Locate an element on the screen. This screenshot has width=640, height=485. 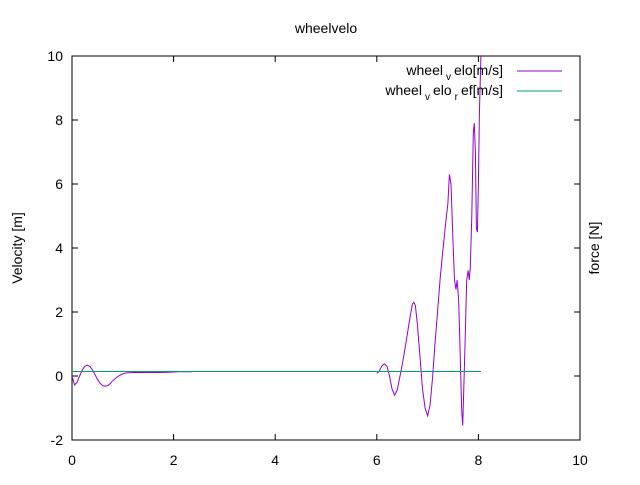
y-tick-label: 6 is located at coordinates (59, 184).